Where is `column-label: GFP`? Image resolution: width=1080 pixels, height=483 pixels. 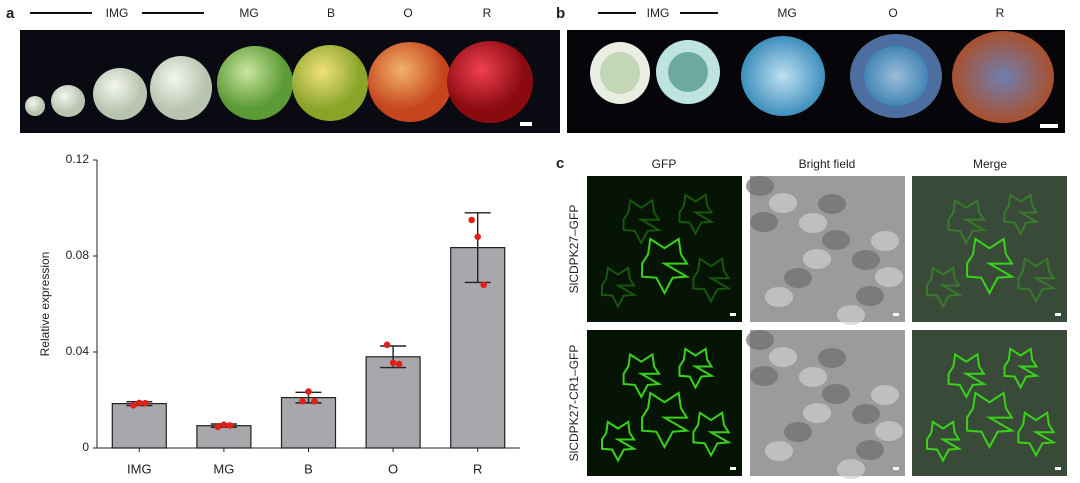
column-label: GFP is located at coordinates (664, 164).